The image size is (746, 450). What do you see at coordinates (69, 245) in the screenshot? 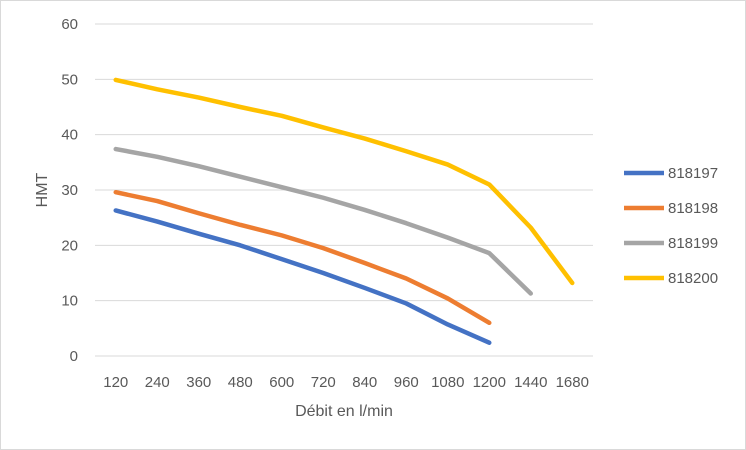
I see `y-tick-label: 20` at bounding box center [69, 245].